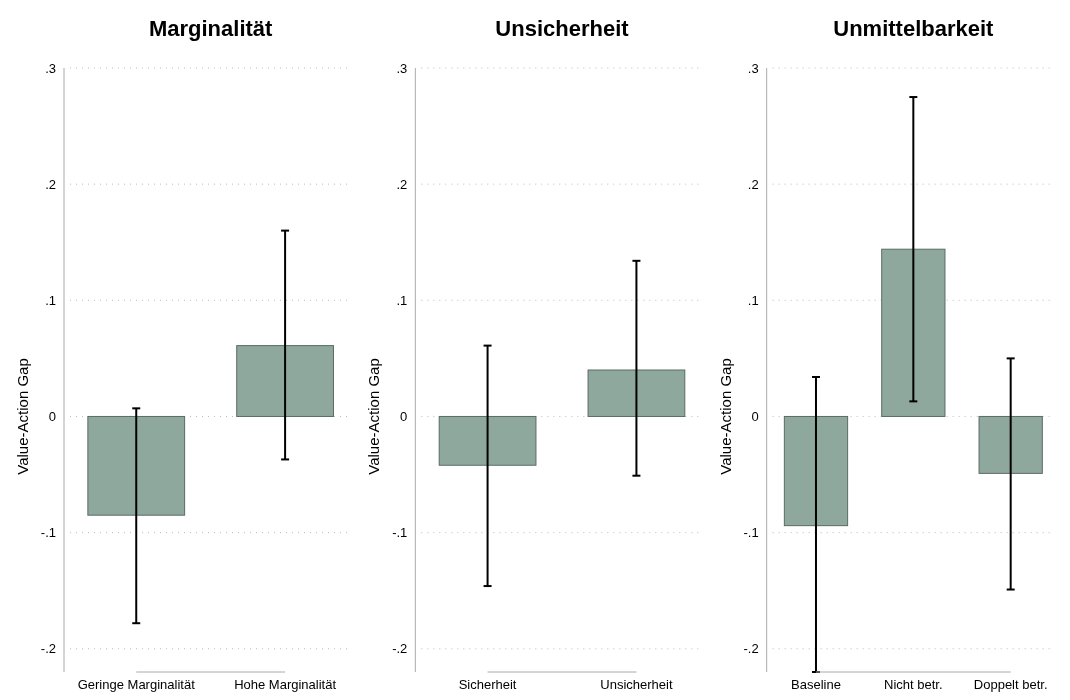 This screenshot has height=700, width=1070. I want to click on chart-title: Marginalität, so click(211, 28).